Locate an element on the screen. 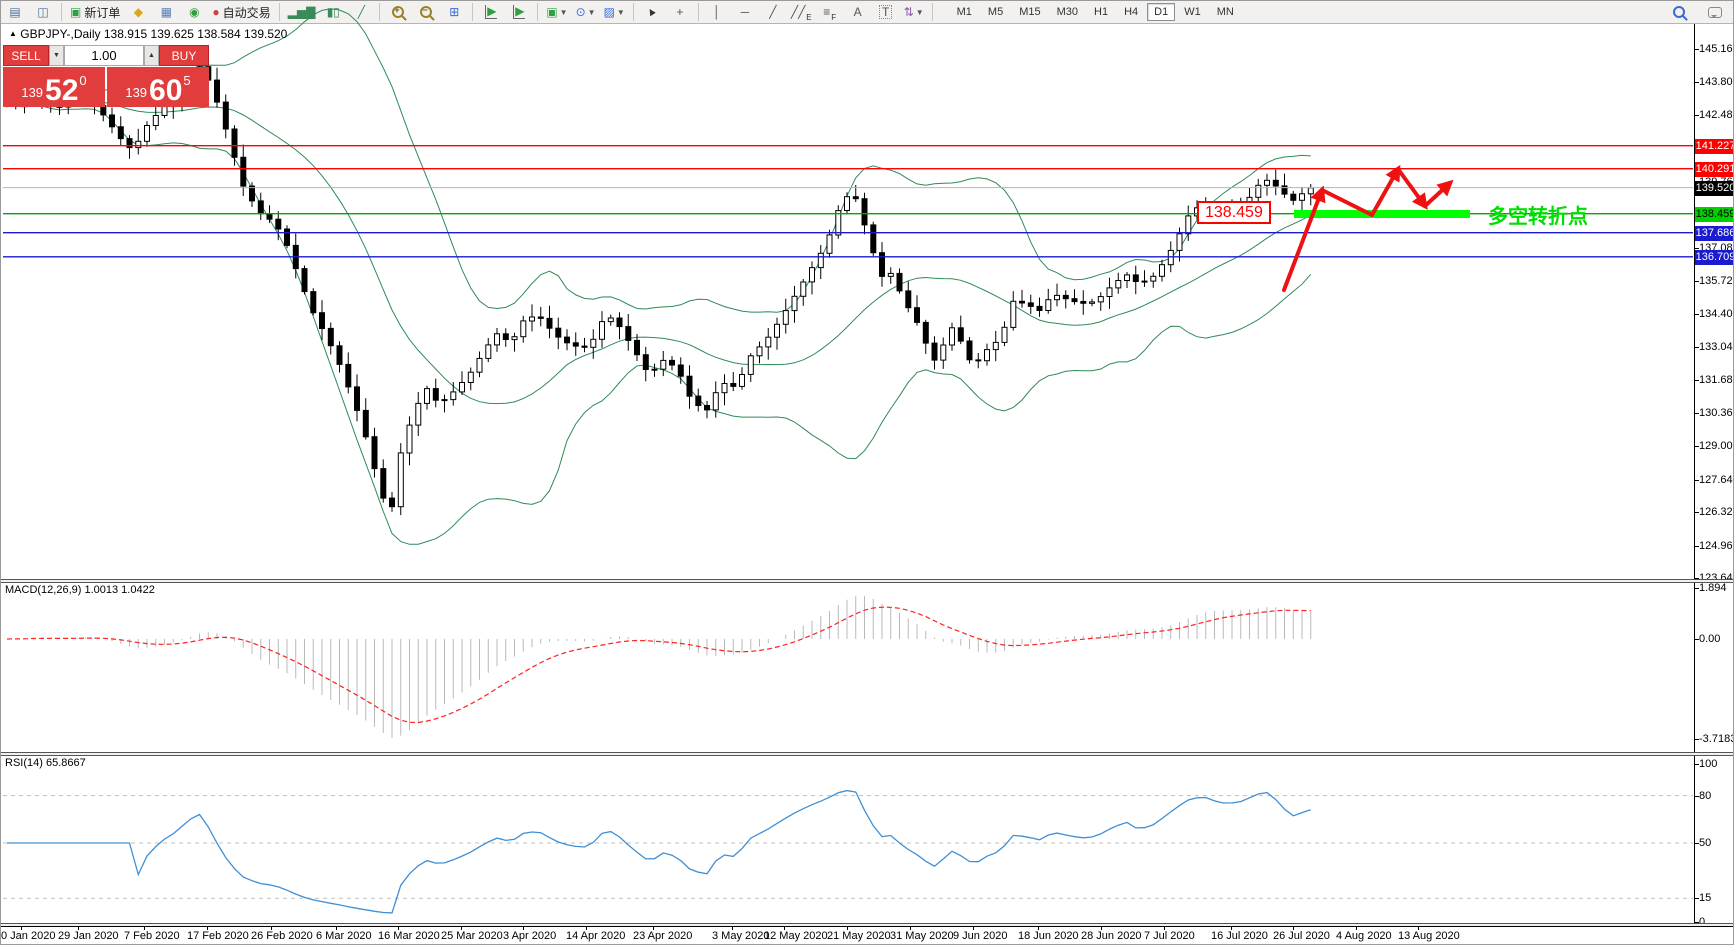  bar-chart-button: ▂▅▇ is located at coordinates (302, 12).